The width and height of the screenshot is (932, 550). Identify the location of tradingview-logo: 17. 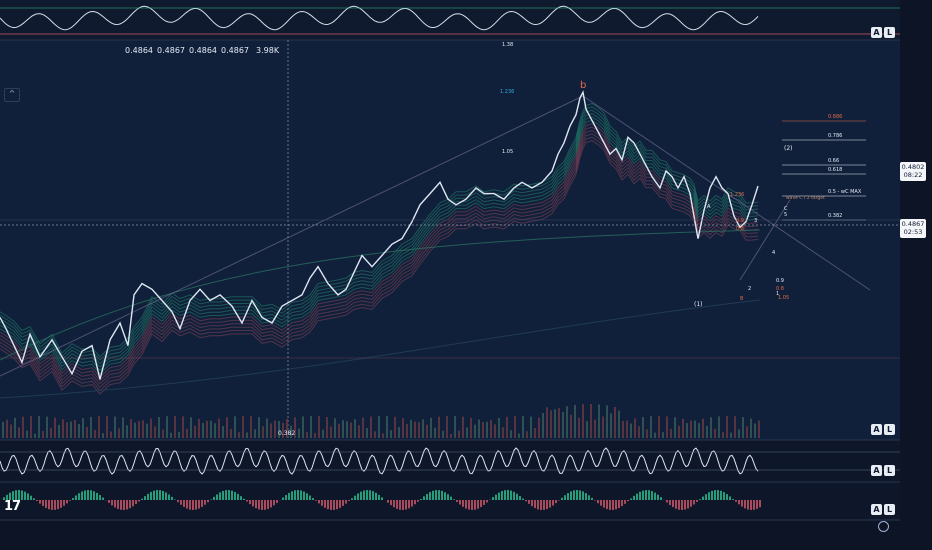
(12, 506).